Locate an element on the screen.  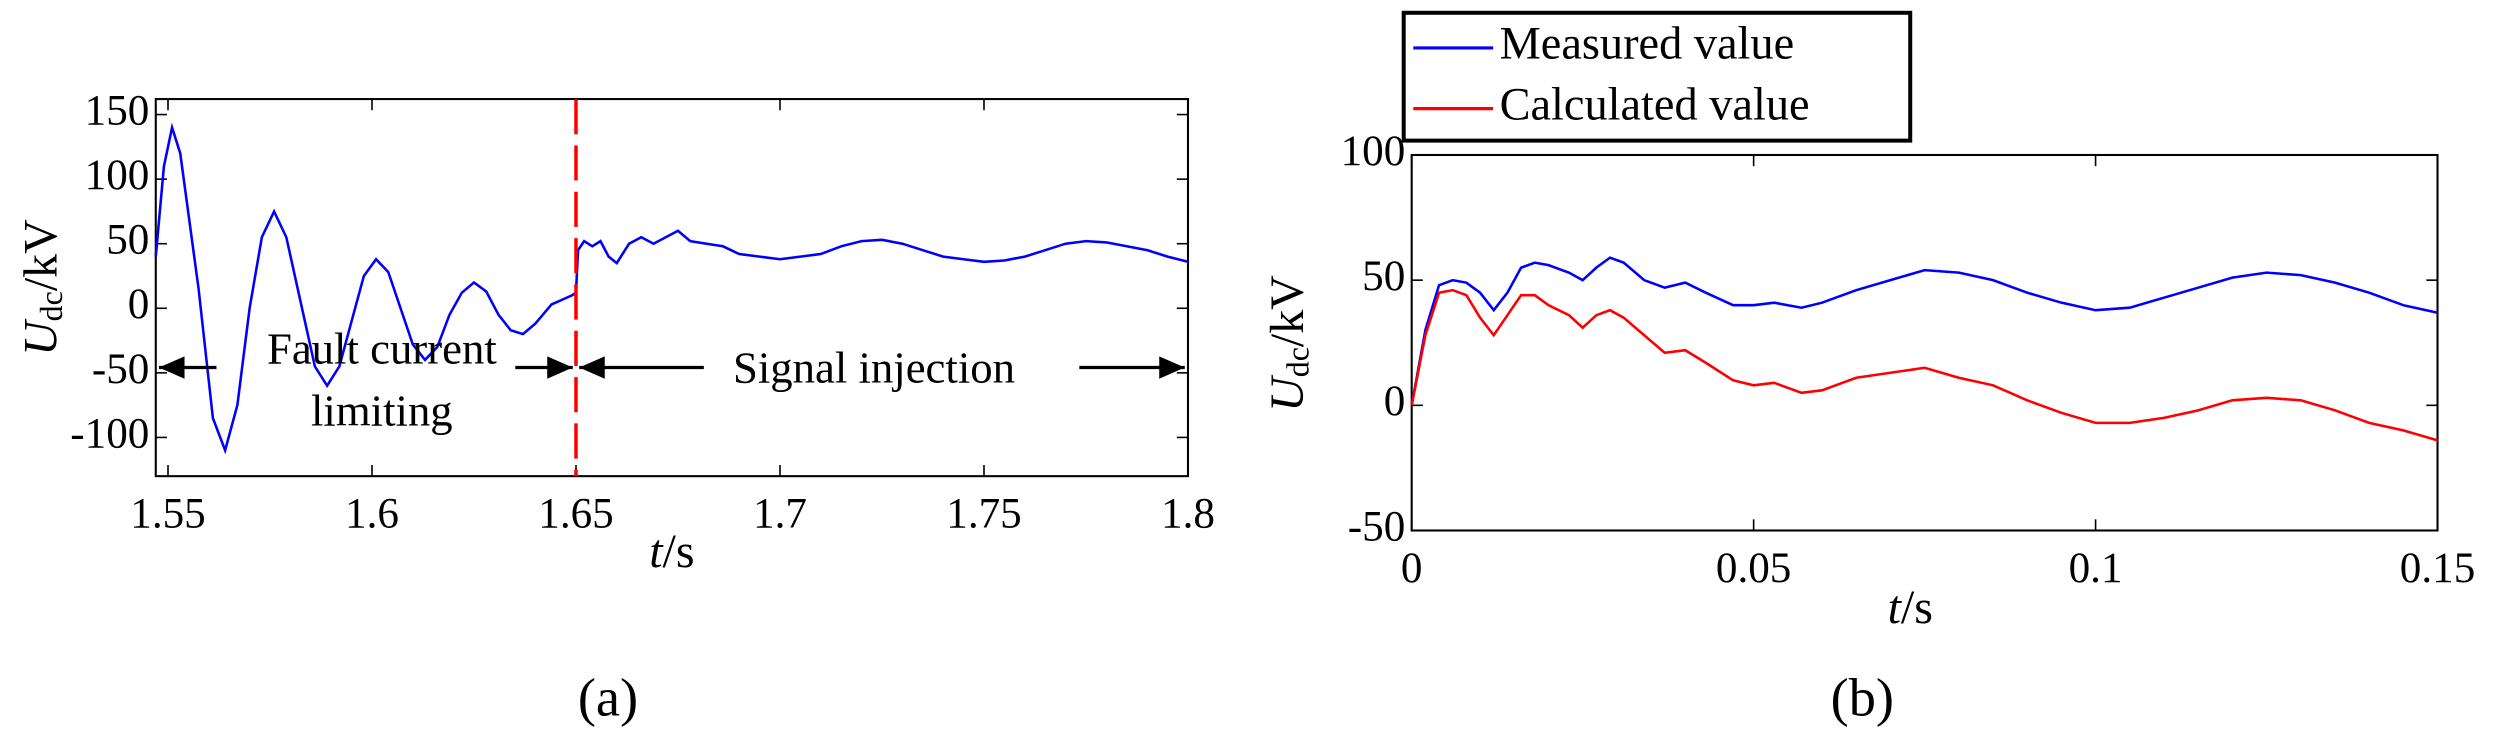
y-tick-label: 150 is located at coordinates (117, 110).